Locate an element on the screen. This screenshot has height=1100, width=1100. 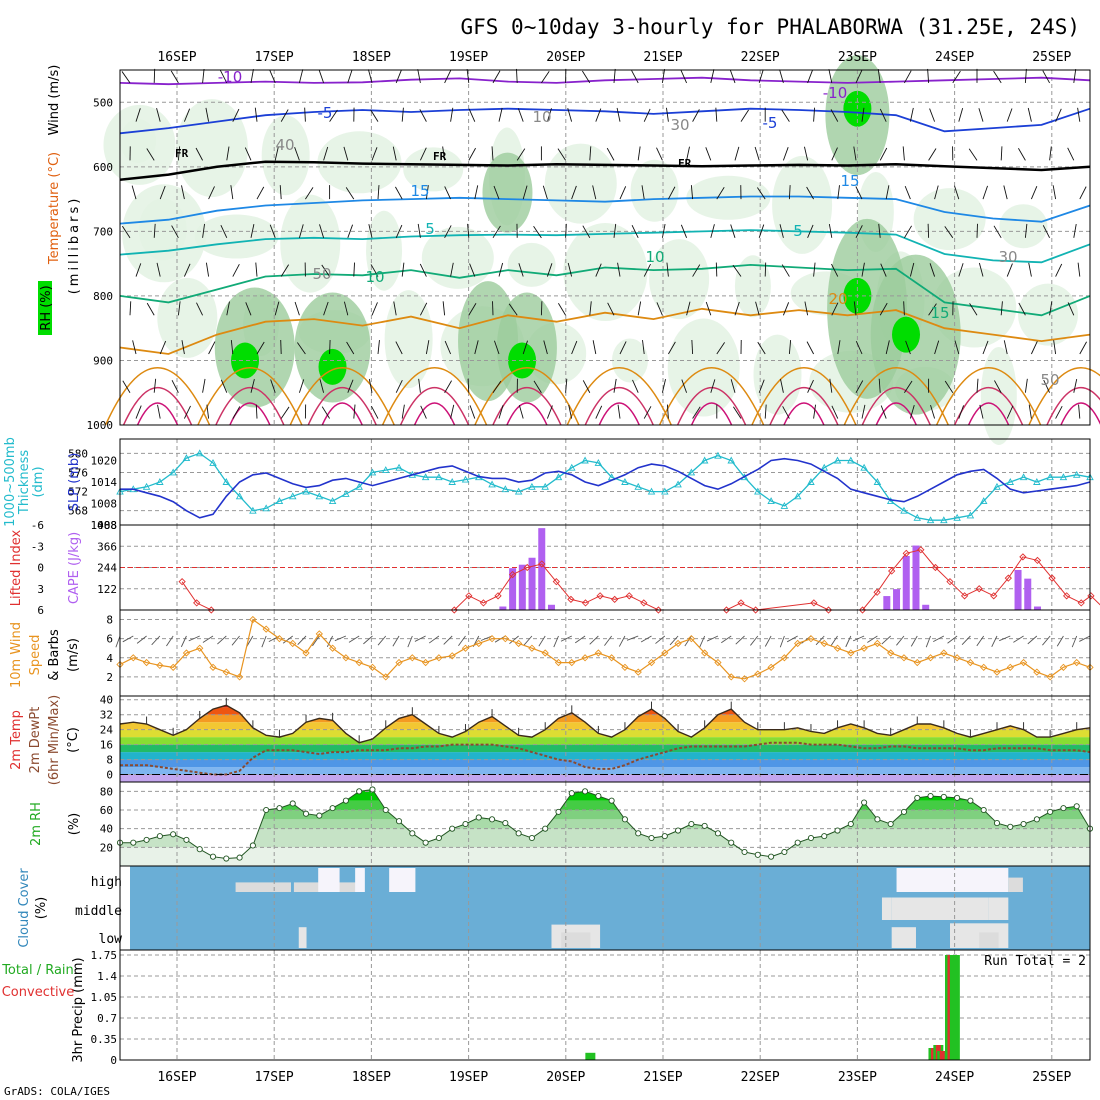
series-dewpt is located at coordinates (605, 758).